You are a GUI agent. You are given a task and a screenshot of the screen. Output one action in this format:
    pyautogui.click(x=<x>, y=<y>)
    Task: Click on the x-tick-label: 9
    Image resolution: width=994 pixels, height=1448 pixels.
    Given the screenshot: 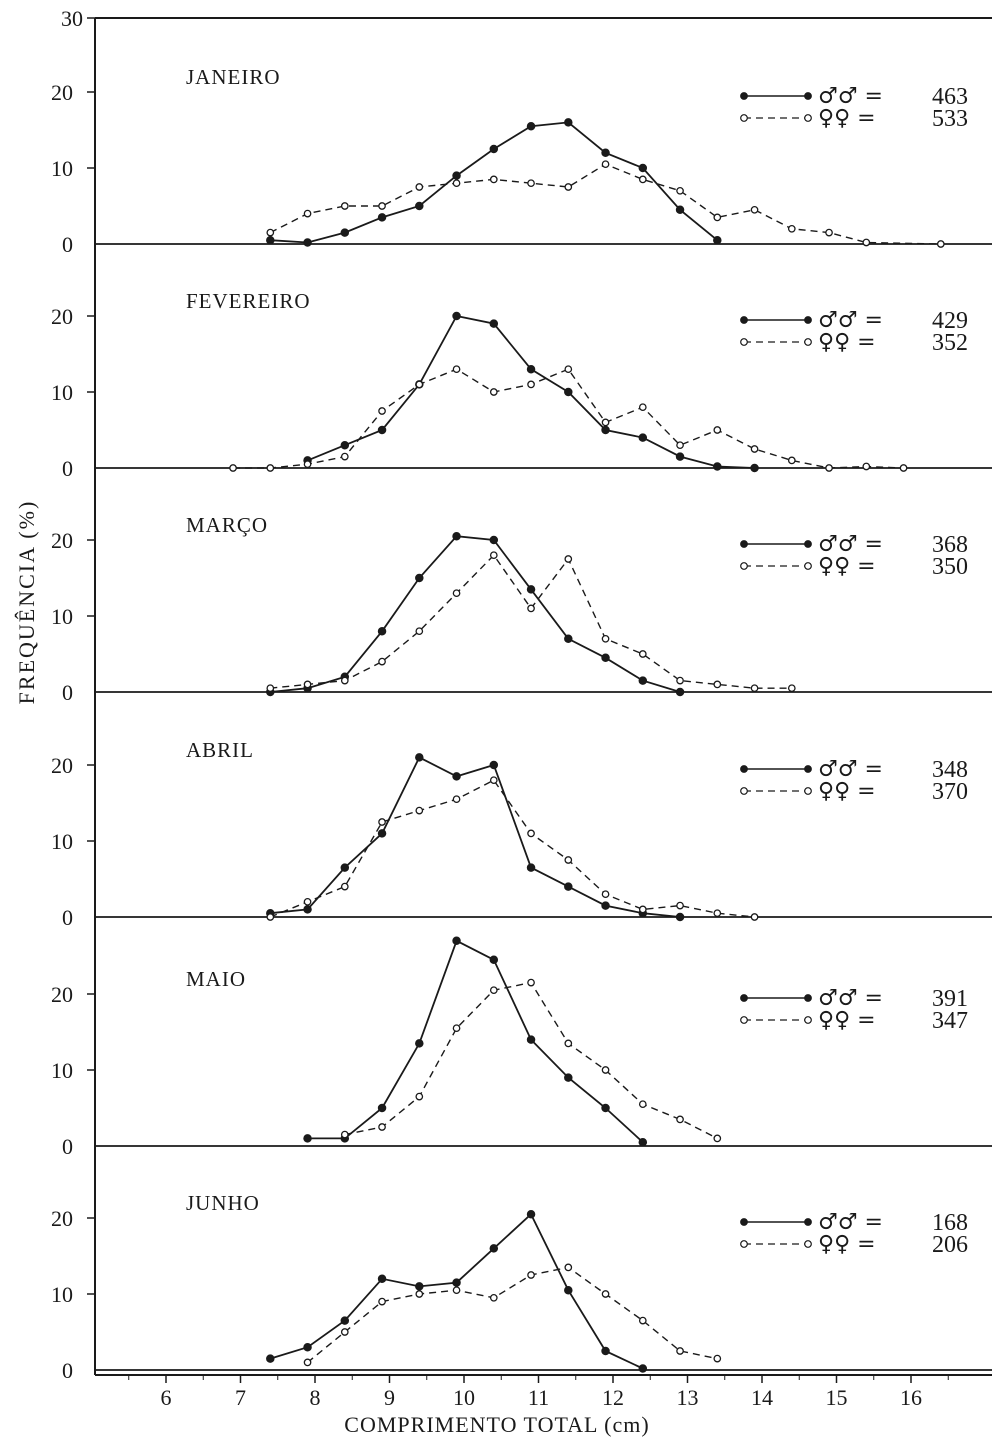 What is the action you would take?
    pyautogui.click(x=389, y=1397)
    